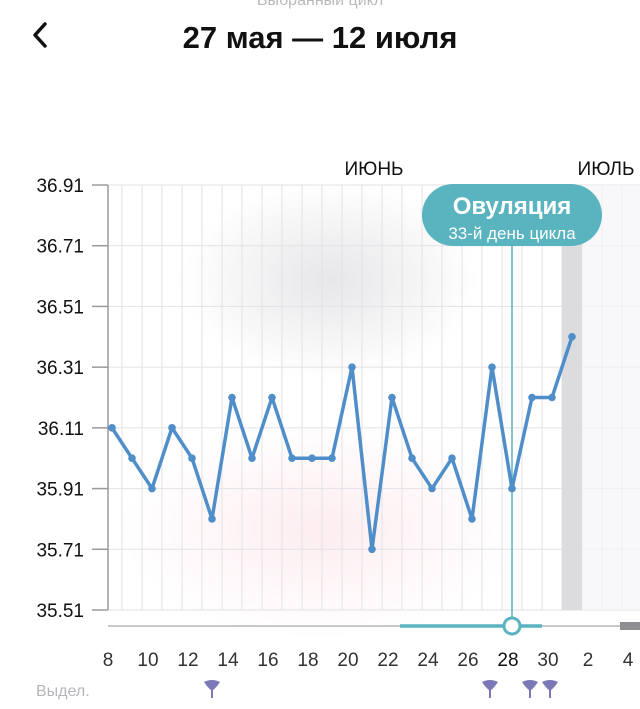 The height and width of the screenshot is (709, 640). Describe the element at coordinates (147, 660) in the screenshot. I see `x-tick-label: 10` at that location.